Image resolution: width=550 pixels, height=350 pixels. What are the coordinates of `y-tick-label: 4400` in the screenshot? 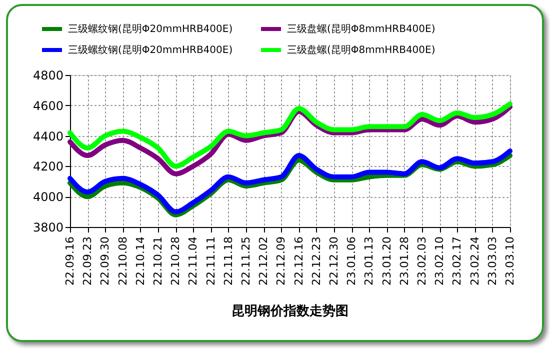 It's located at (48, 136).